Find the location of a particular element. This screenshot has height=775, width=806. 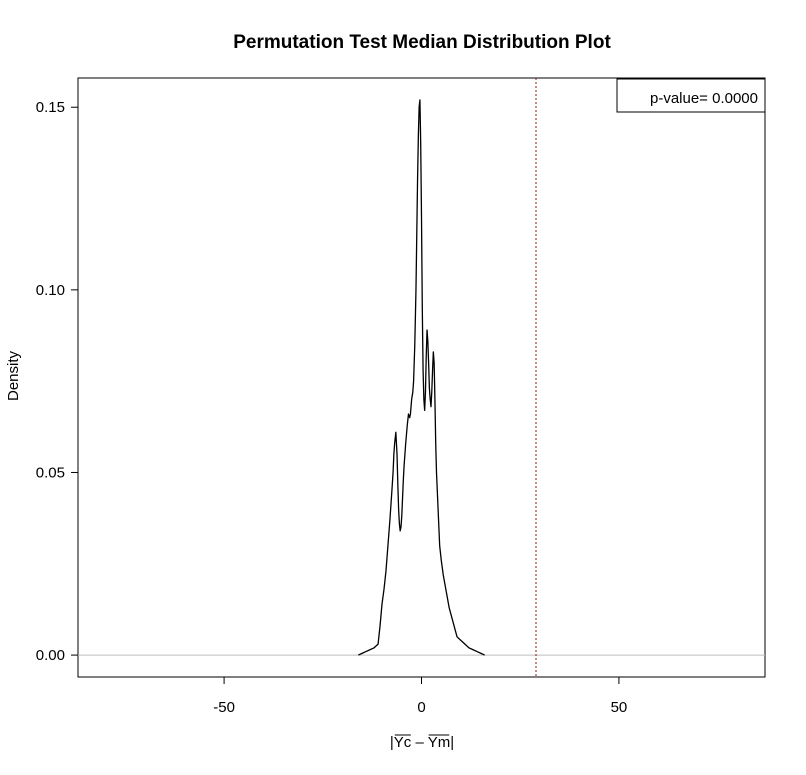

x-axis: -50 0 50 is located at coordinates (420, 696).